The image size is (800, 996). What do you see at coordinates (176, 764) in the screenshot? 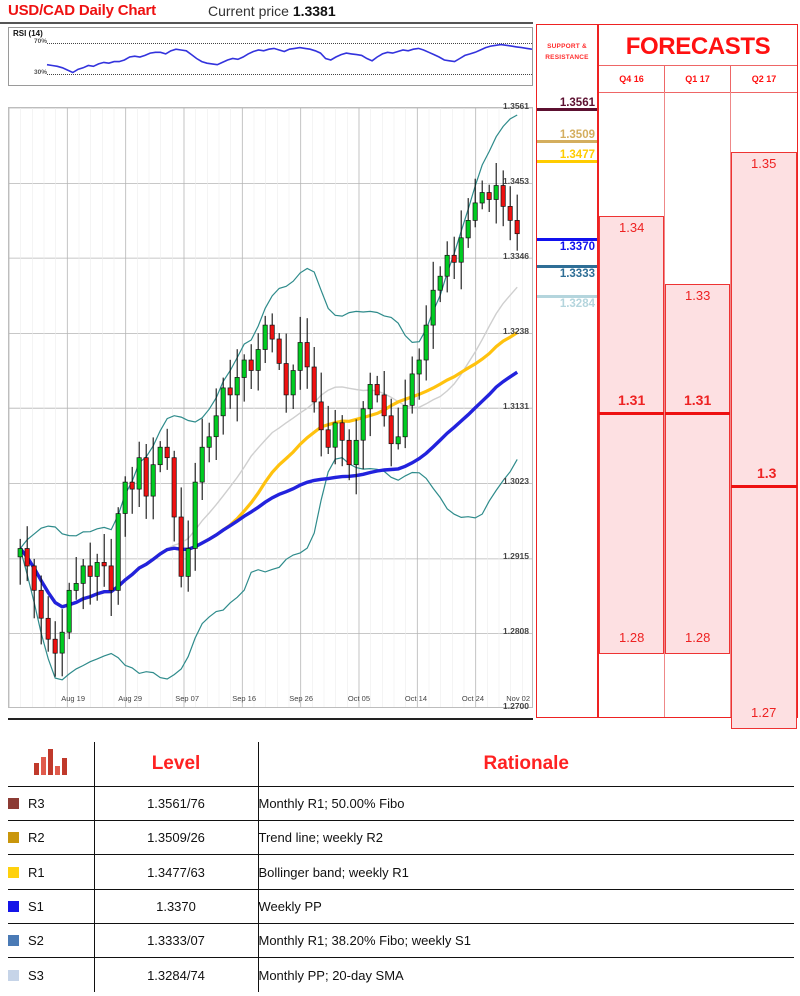
I see `column-header-level: Level` at bounding box center [176, 764].